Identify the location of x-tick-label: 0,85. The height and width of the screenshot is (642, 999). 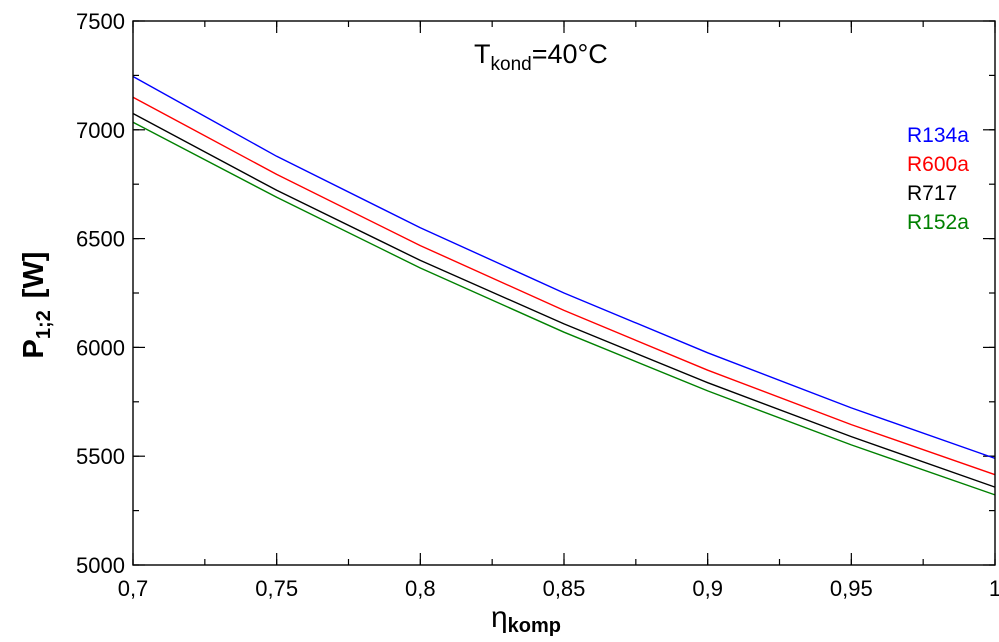
(564, 588).